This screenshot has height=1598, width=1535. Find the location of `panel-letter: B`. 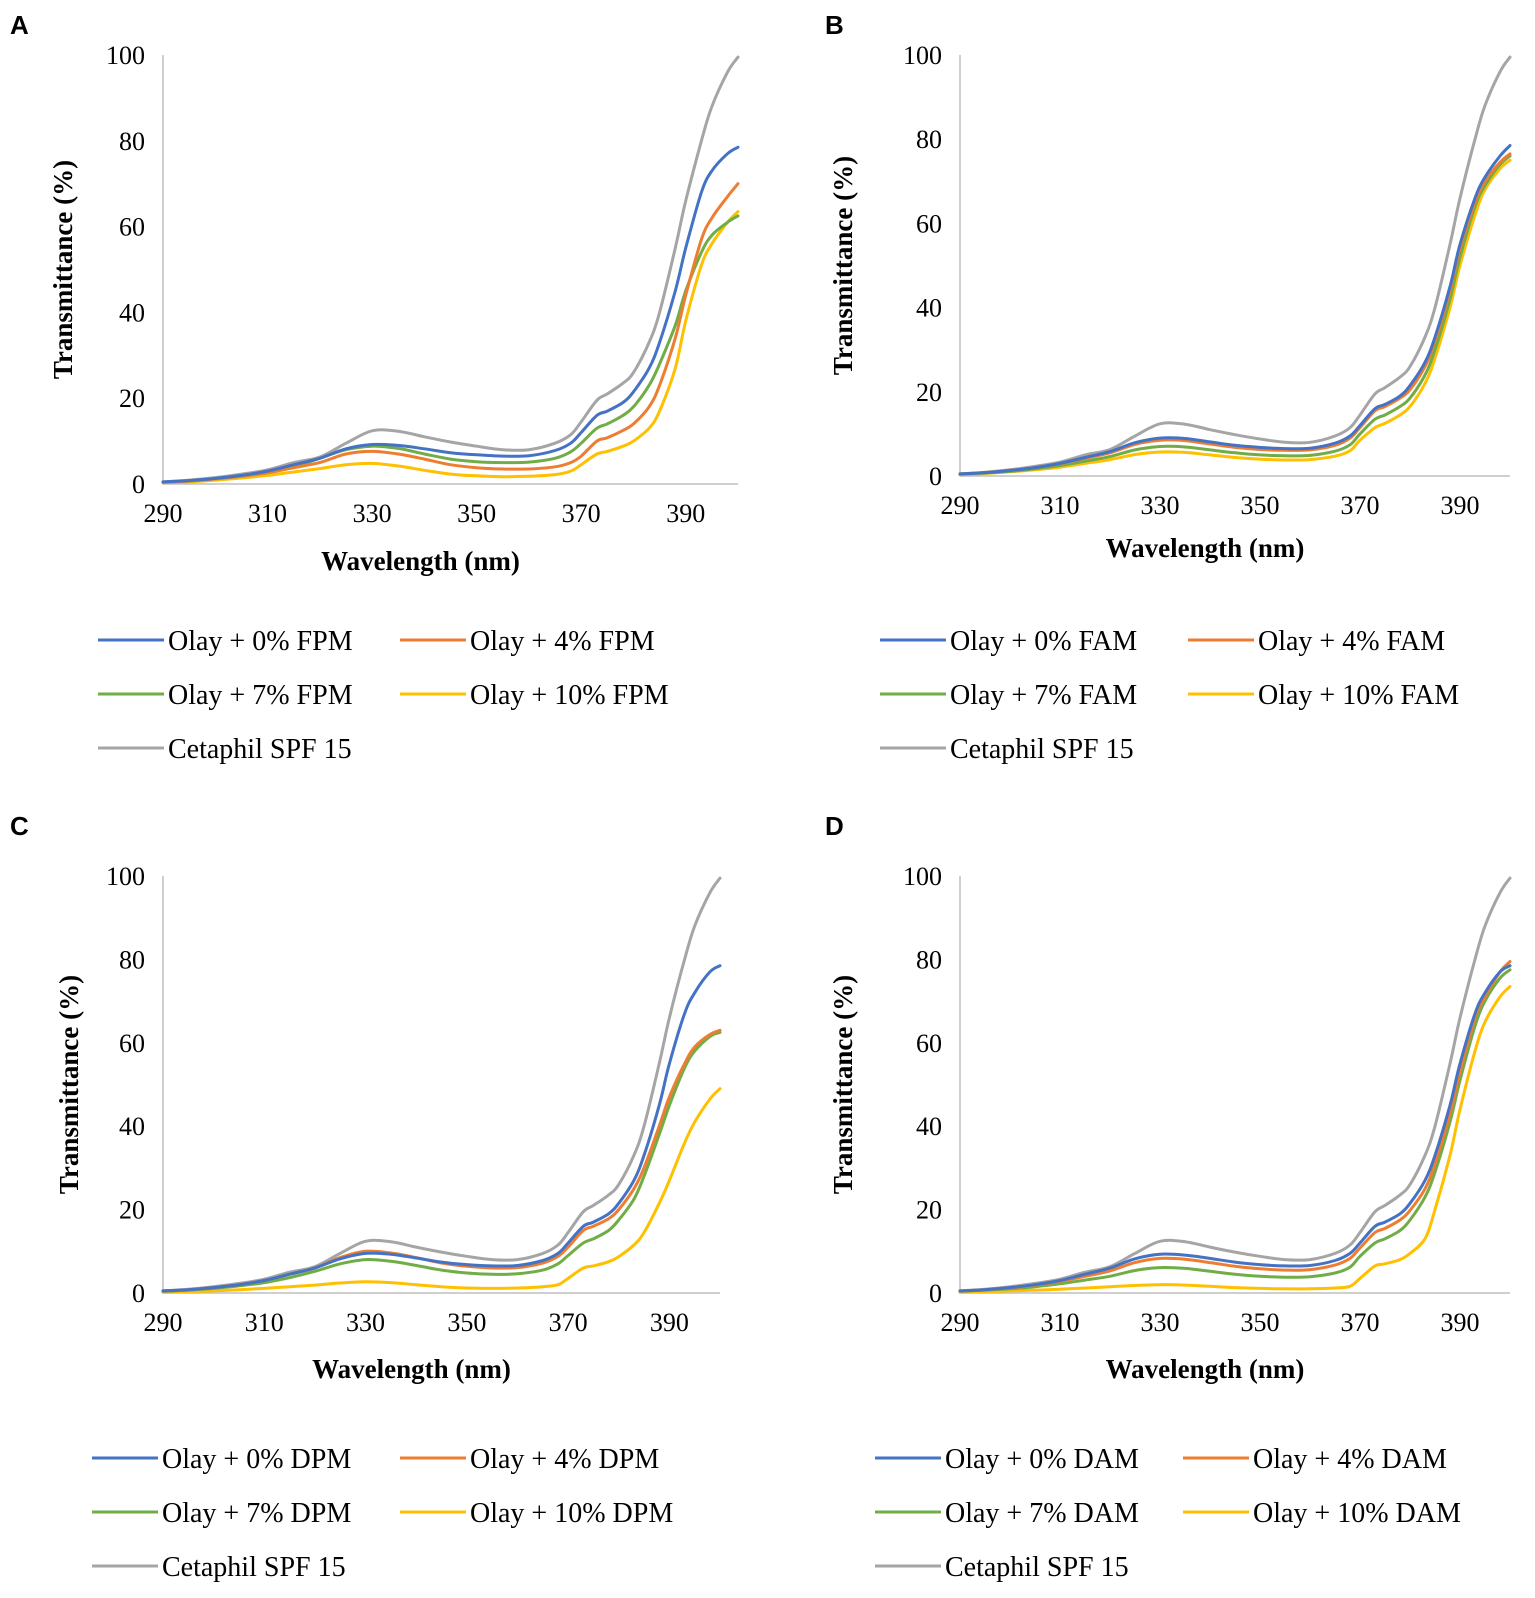

panel-letter: B is located at coordinates (834, 25).